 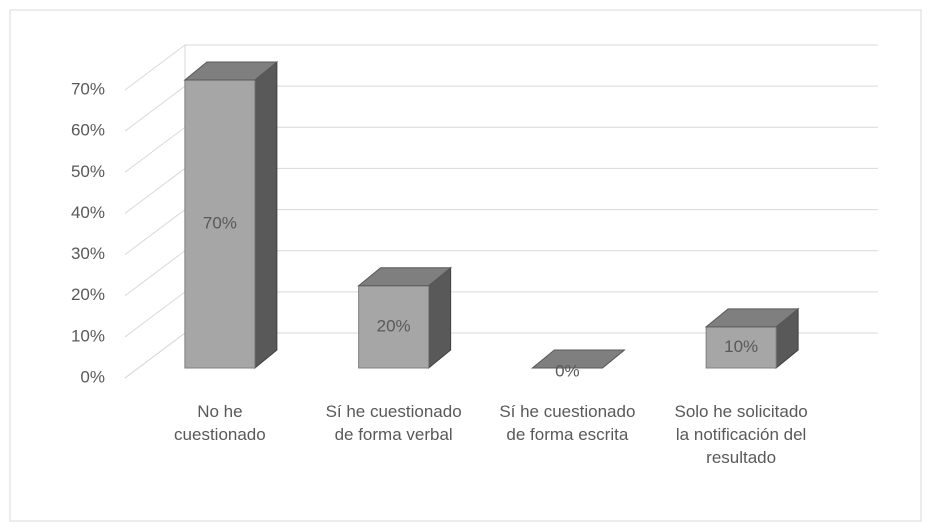 What do you see at coordinates (567, 423) in the screenshot?
I see `x-tick-label: Sí he cuestionado de forma escrita` at bounding box center [567, 423].